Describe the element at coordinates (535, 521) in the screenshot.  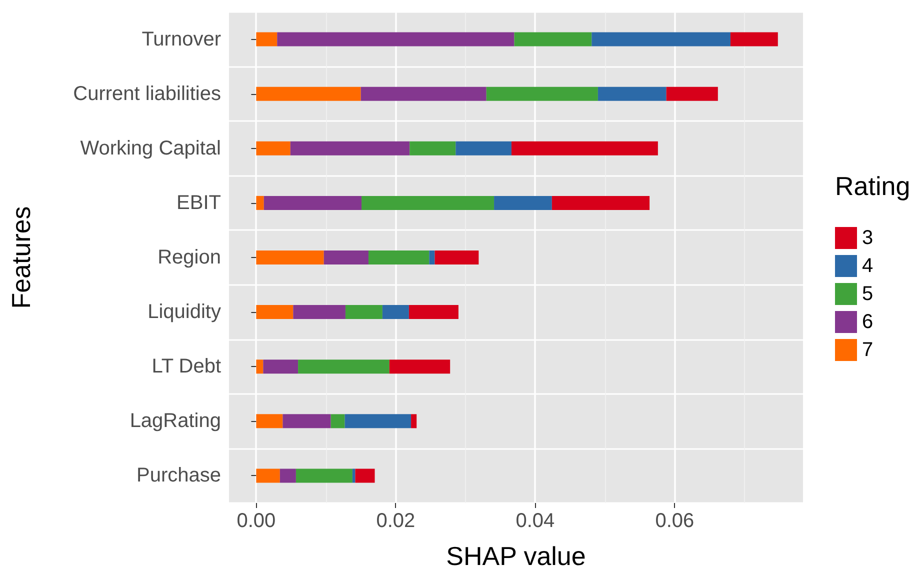
I see `x-tick-label: 0.04` at that location.